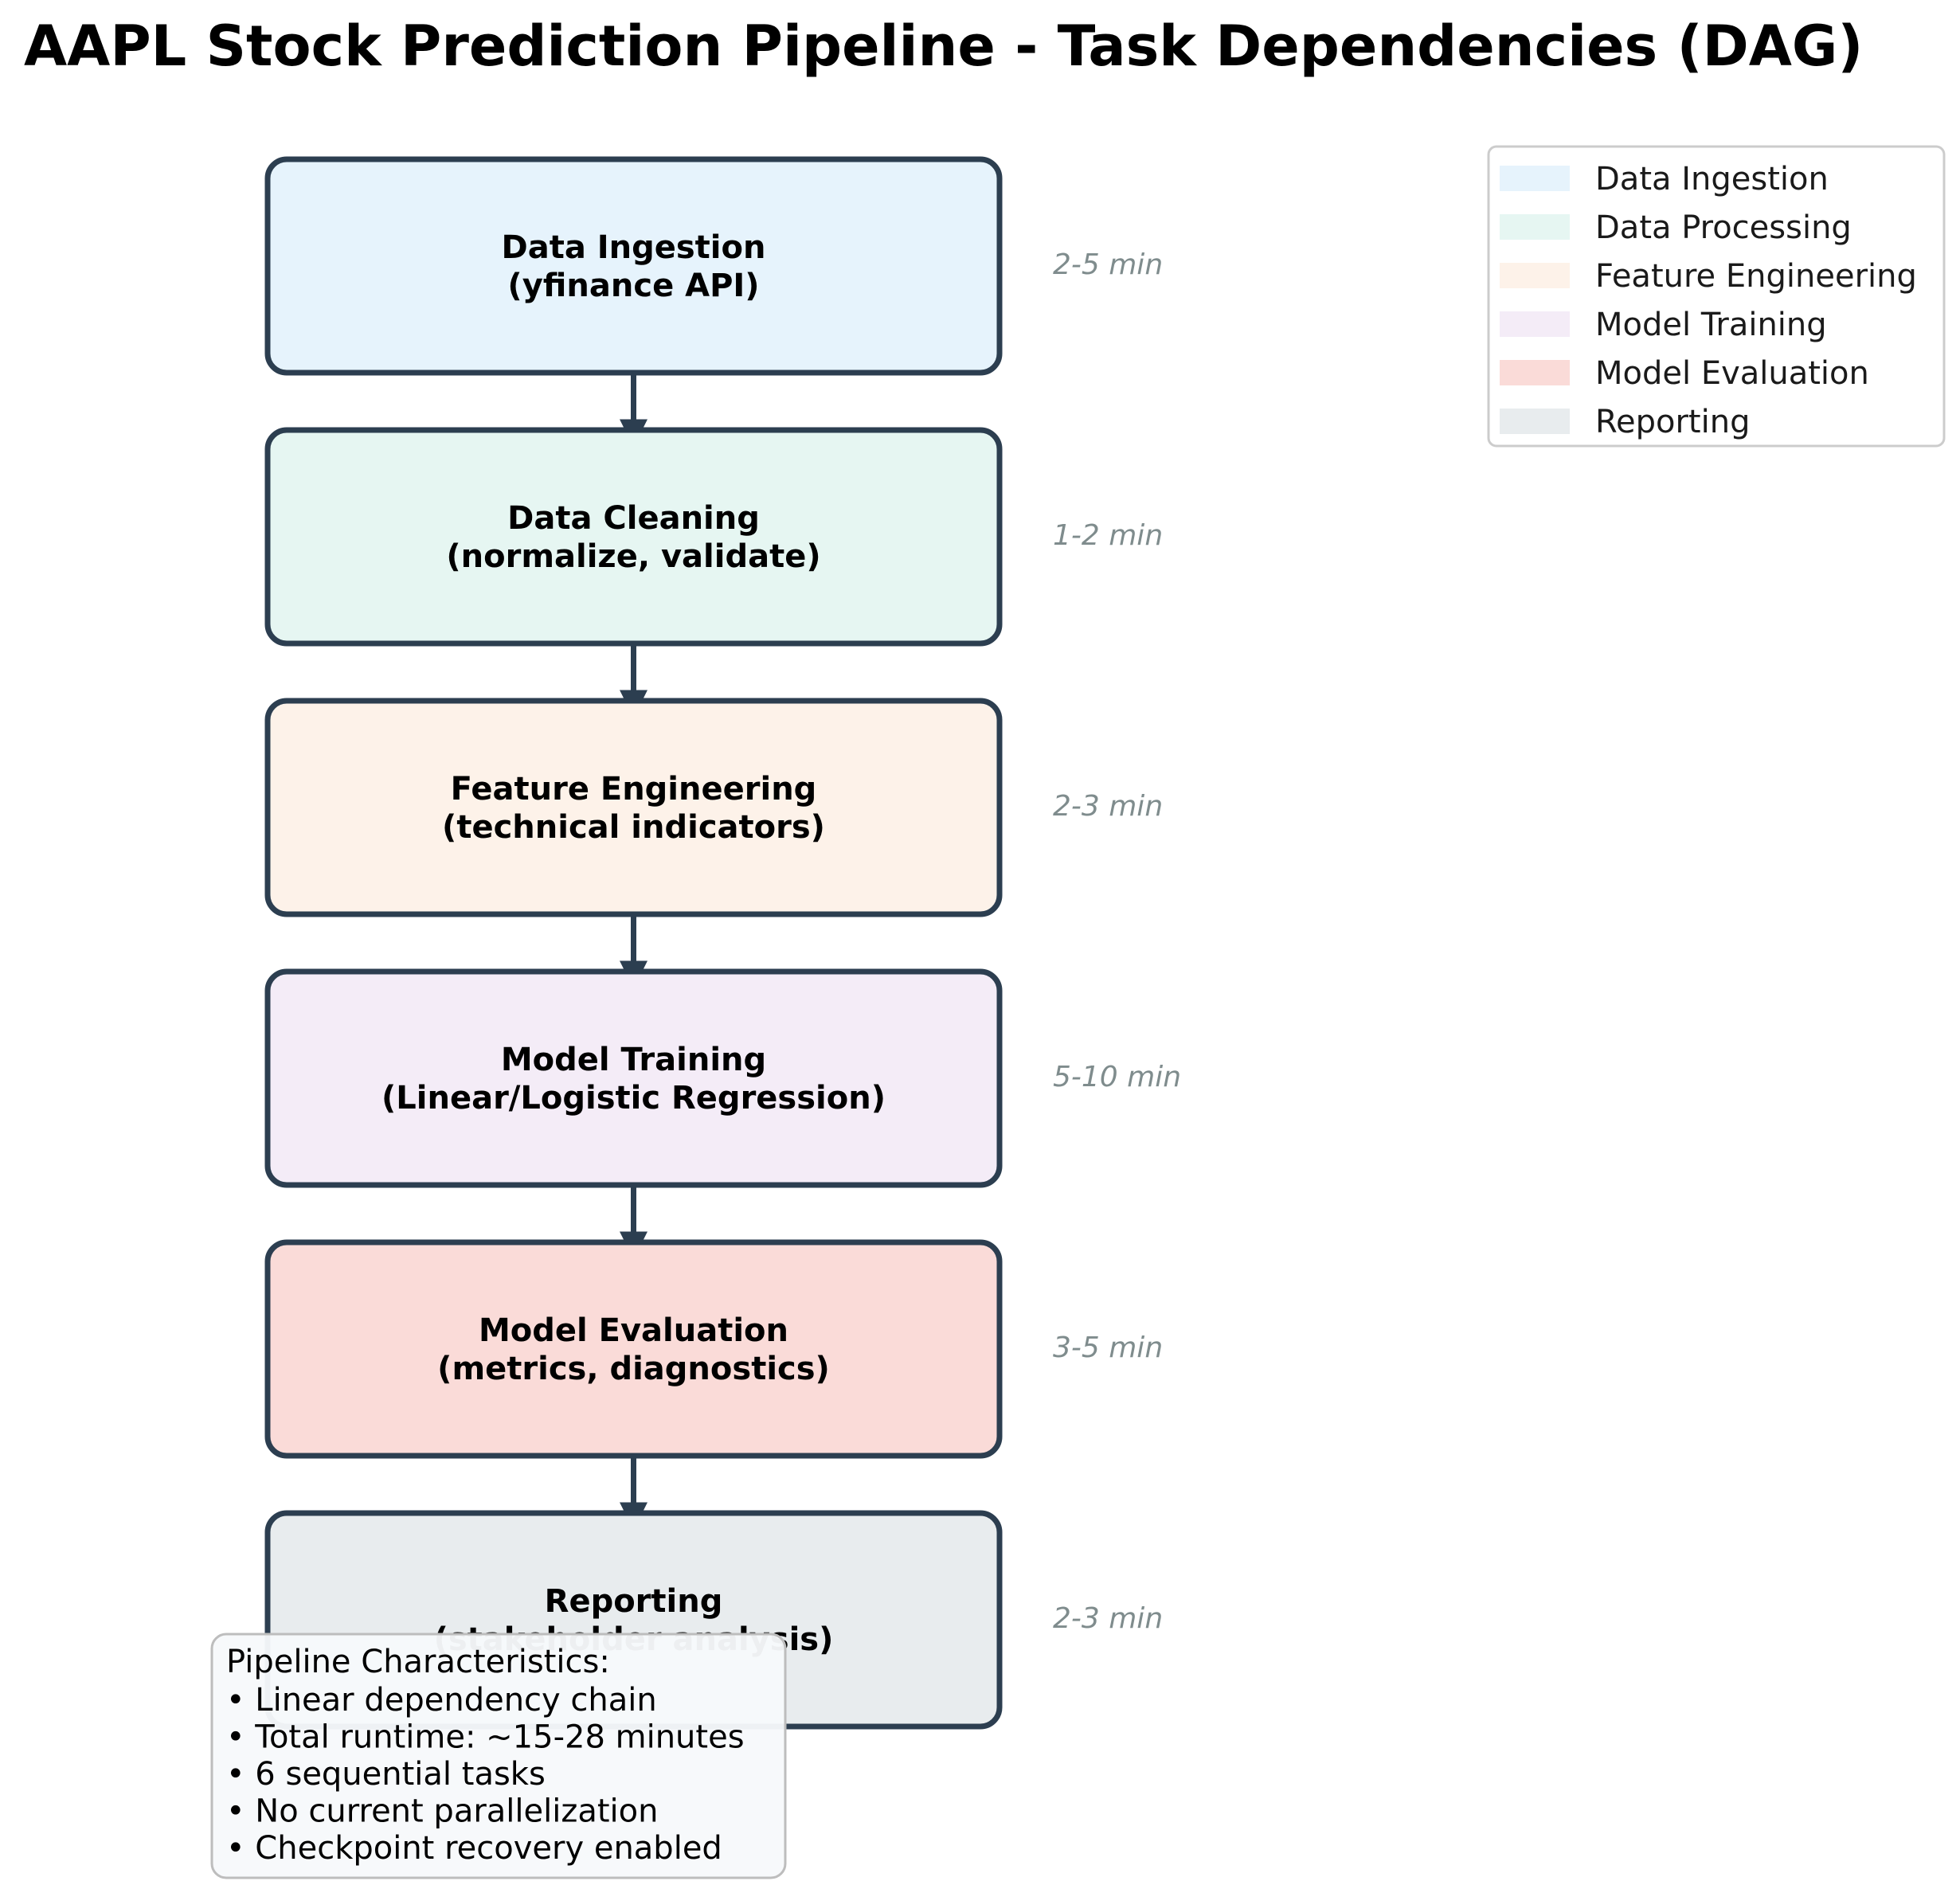 Image resolution: width=1960 pixels, height=1881 pixels. Describe the element at coordinates (633, 556) in the screenshot. I see `node-detail: (normalize, validate)` at that location.